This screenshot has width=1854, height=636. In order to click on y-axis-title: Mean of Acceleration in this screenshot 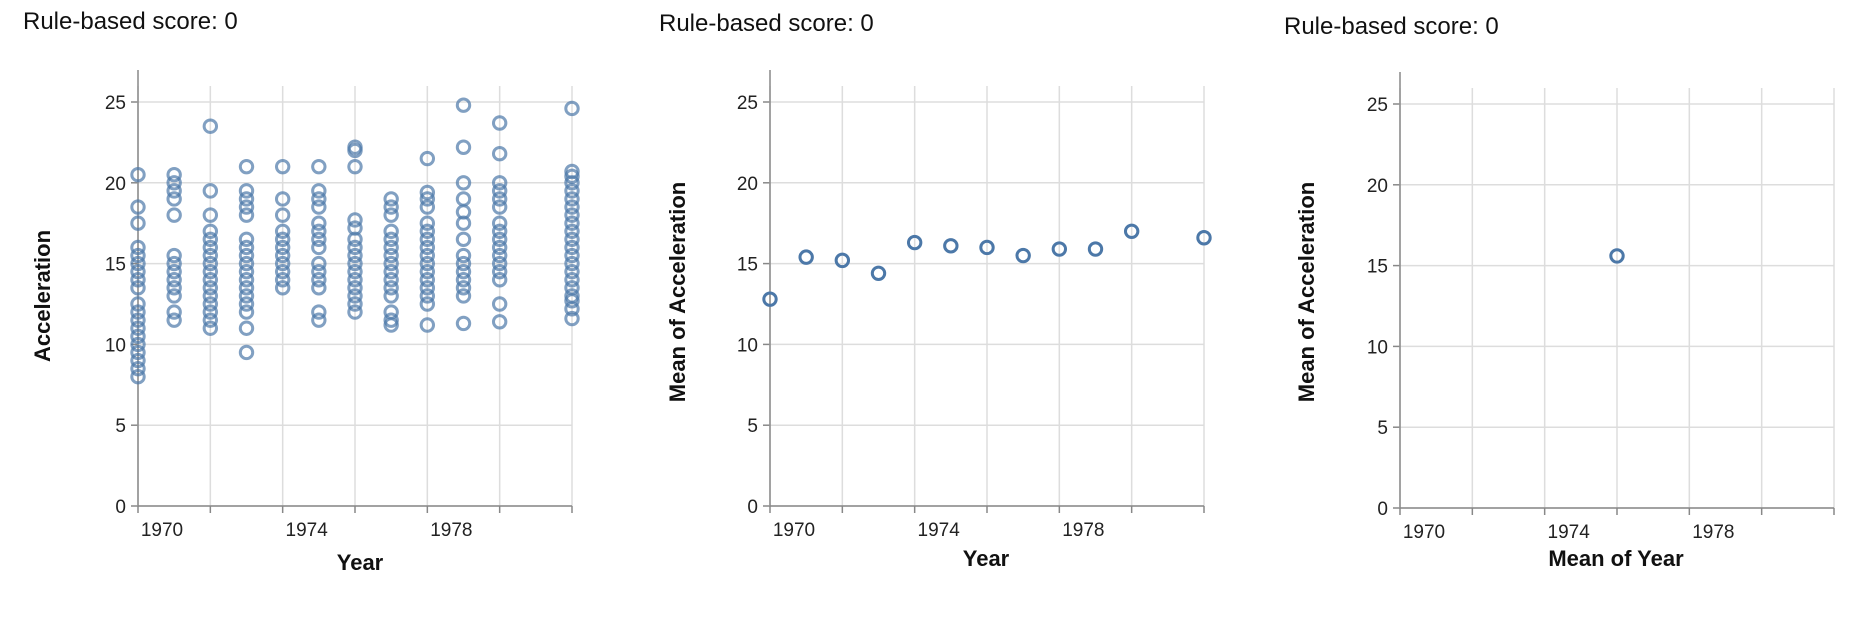, I will do `click(677, 292)`.